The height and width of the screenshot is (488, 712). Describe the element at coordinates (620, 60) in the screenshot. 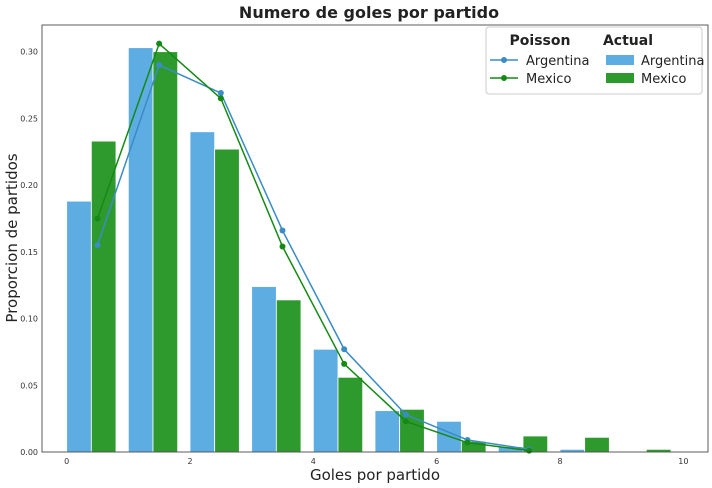

I see `legend-actual-swatch-argentina` at that location.